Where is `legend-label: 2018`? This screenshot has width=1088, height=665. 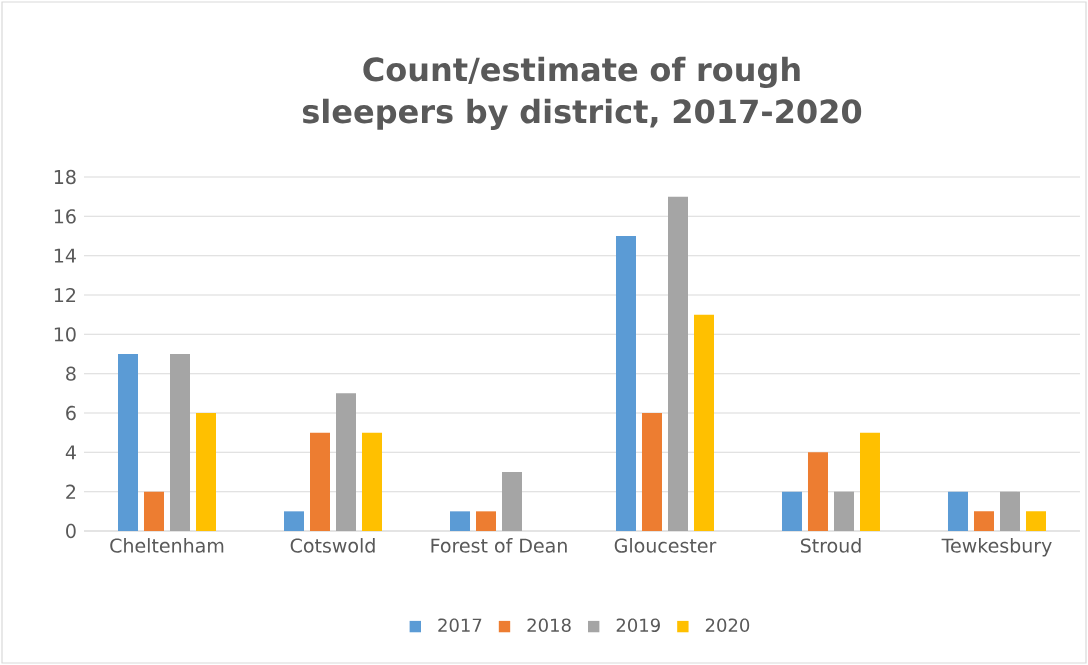
legend-label: 2018 is located at coordinates (549, 625).